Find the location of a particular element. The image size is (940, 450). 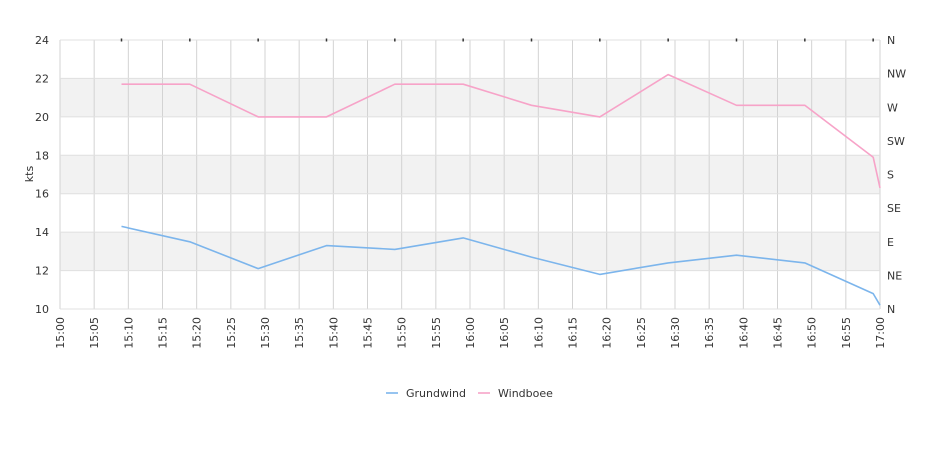

x-tick-label: 16:30 is located at coordinates (675, 333).